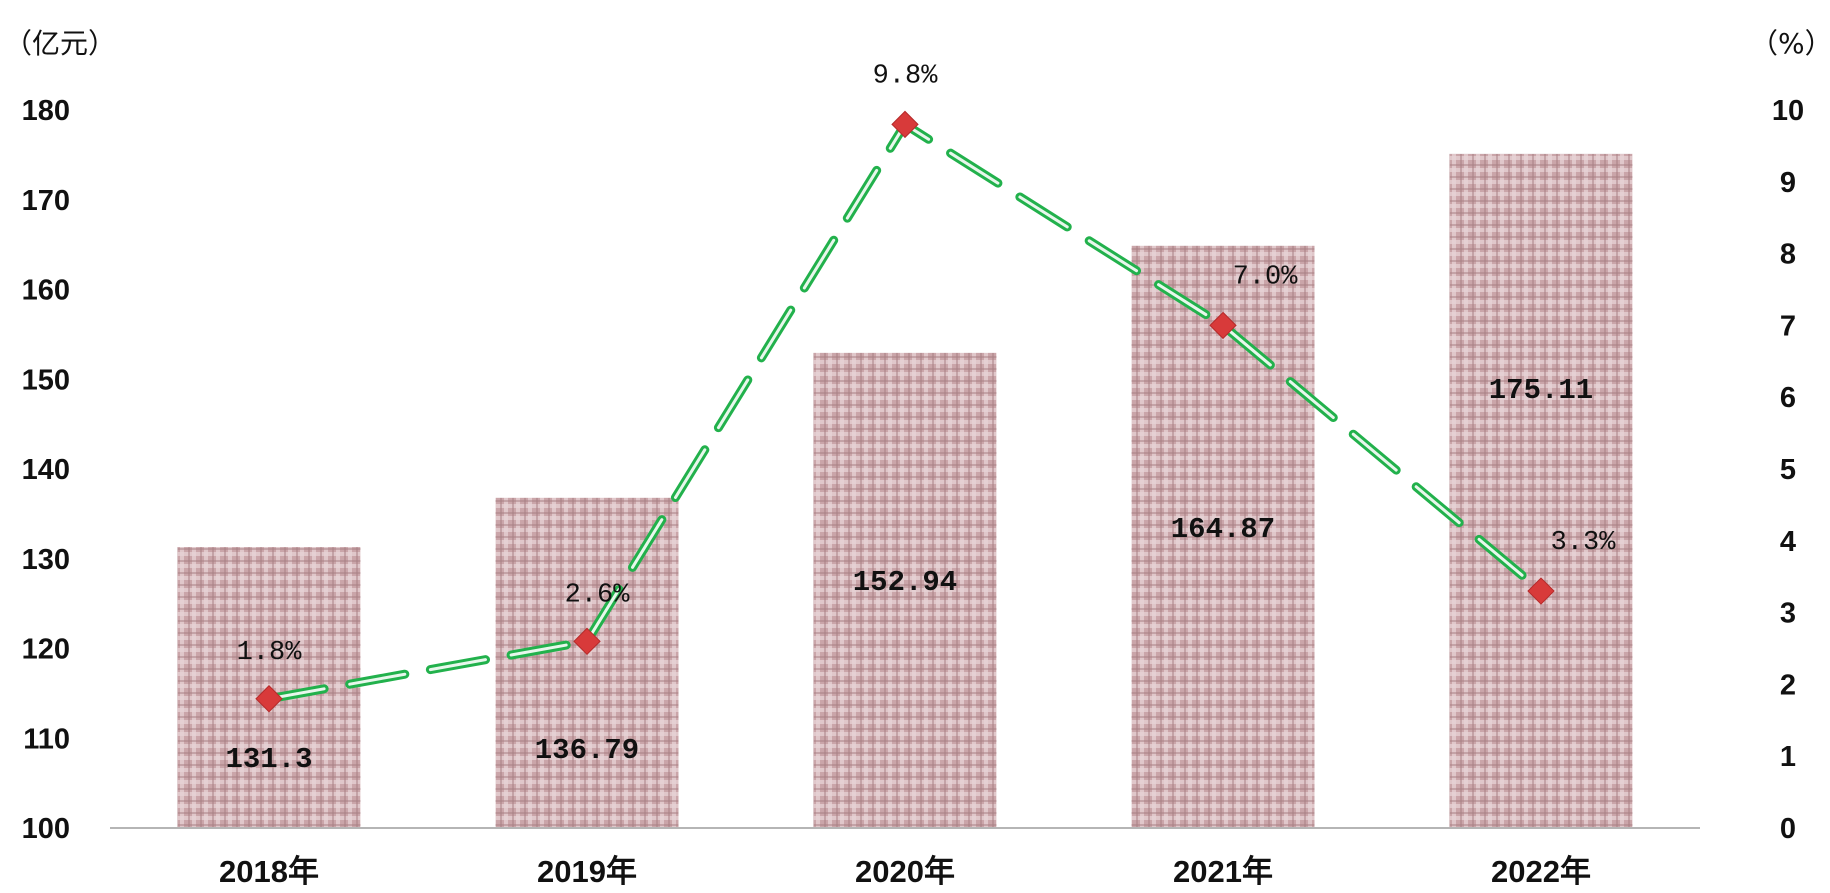 The image size is (1830, 893). Describe the element at coordinates (270, 653) in the screenshot. I see `line-data-label: 1.8%` at that location.